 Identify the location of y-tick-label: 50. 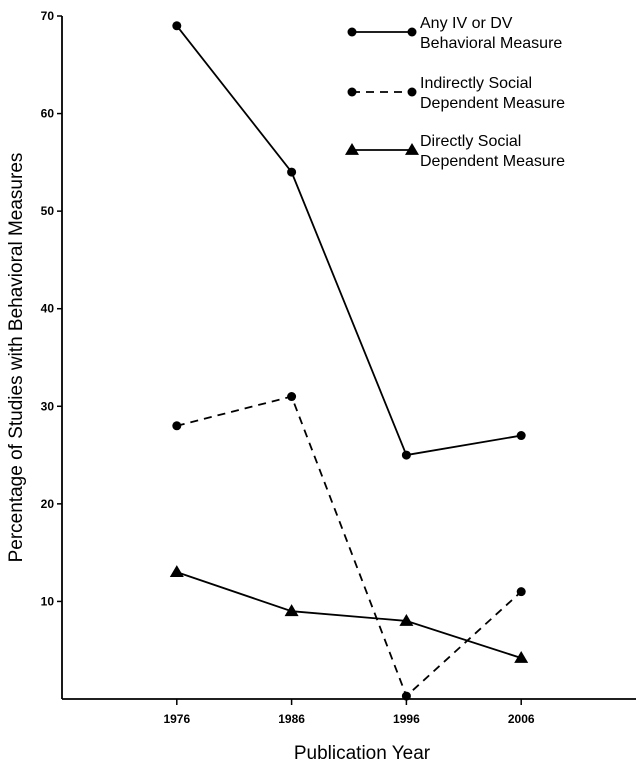
(48, 211).